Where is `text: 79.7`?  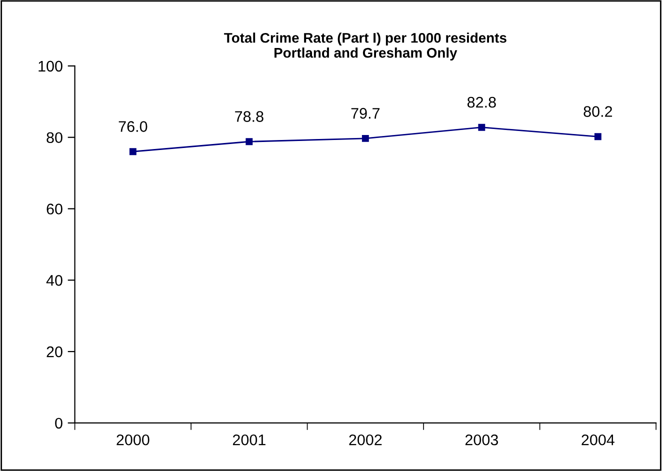
text: 79.7 is located at coordinates (365, 113).